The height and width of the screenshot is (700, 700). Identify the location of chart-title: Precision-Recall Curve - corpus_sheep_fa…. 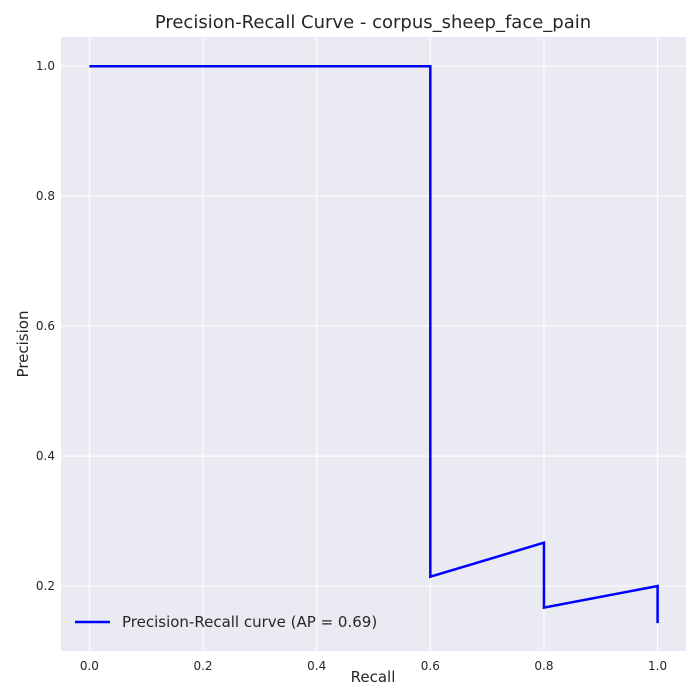
(373, 22).